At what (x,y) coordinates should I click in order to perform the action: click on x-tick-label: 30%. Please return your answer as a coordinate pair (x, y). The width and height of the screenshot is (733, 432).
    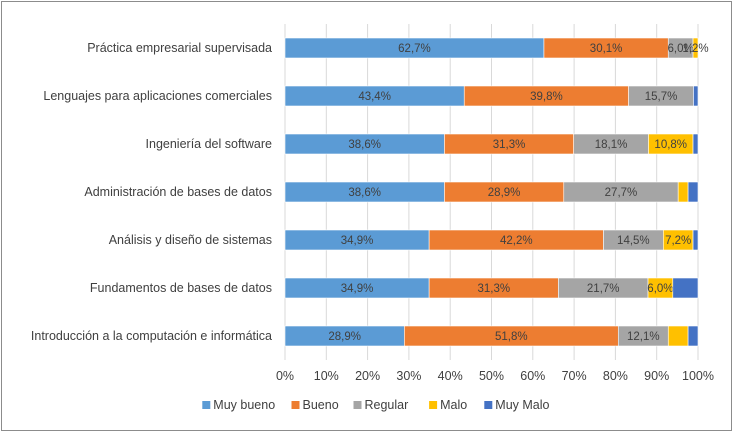
    Looking at the image, I should click on (408, 376).